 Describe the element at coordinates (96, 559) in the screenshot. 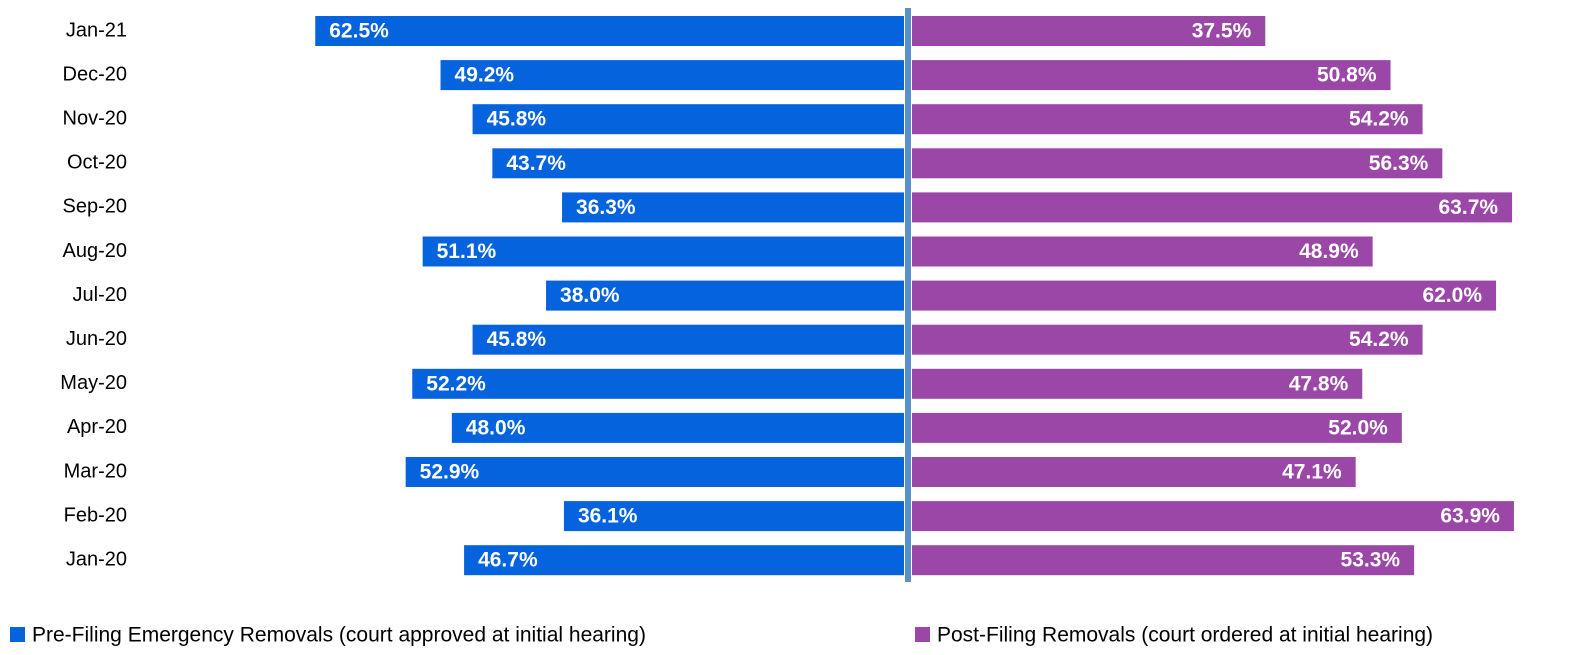

I see `category-label: Jan-20` at that location.